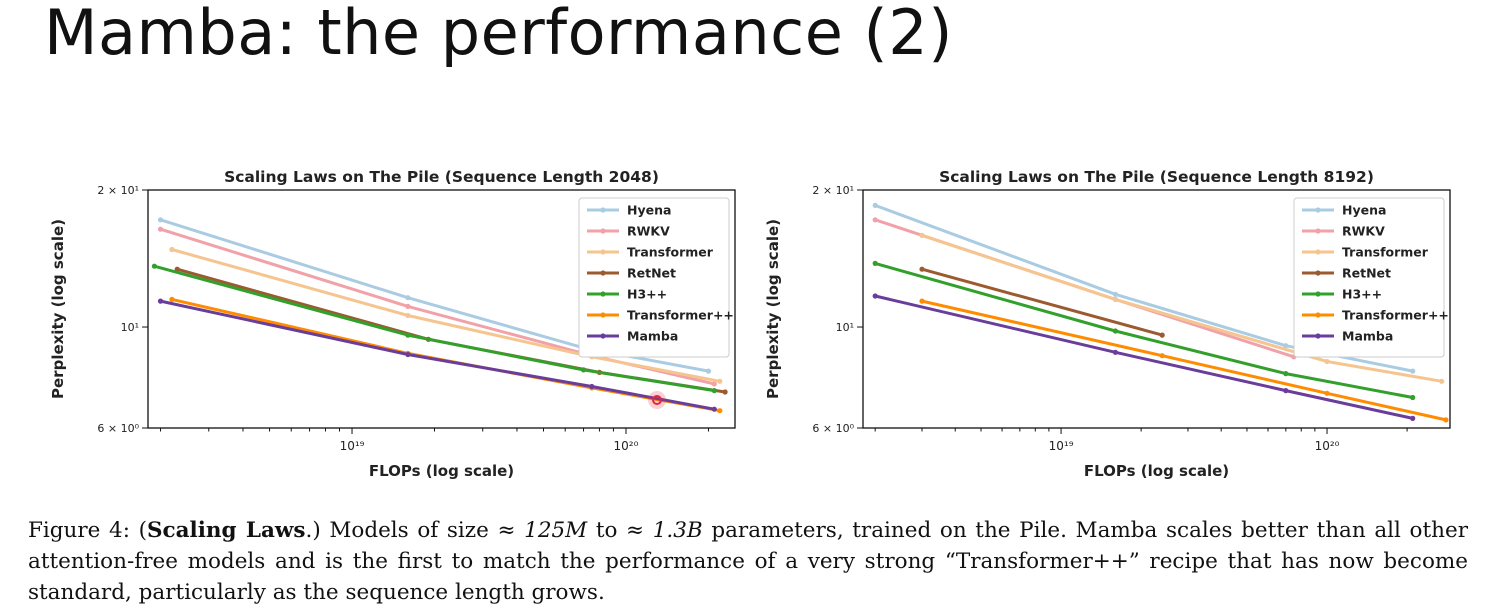 The height and width of the screenshot is (608, 1486). What do you see at coordinates (415, 530) in the screenshot?
I see `caption-text-1: .) Models of size ≈` at bounding box center [415, 530].